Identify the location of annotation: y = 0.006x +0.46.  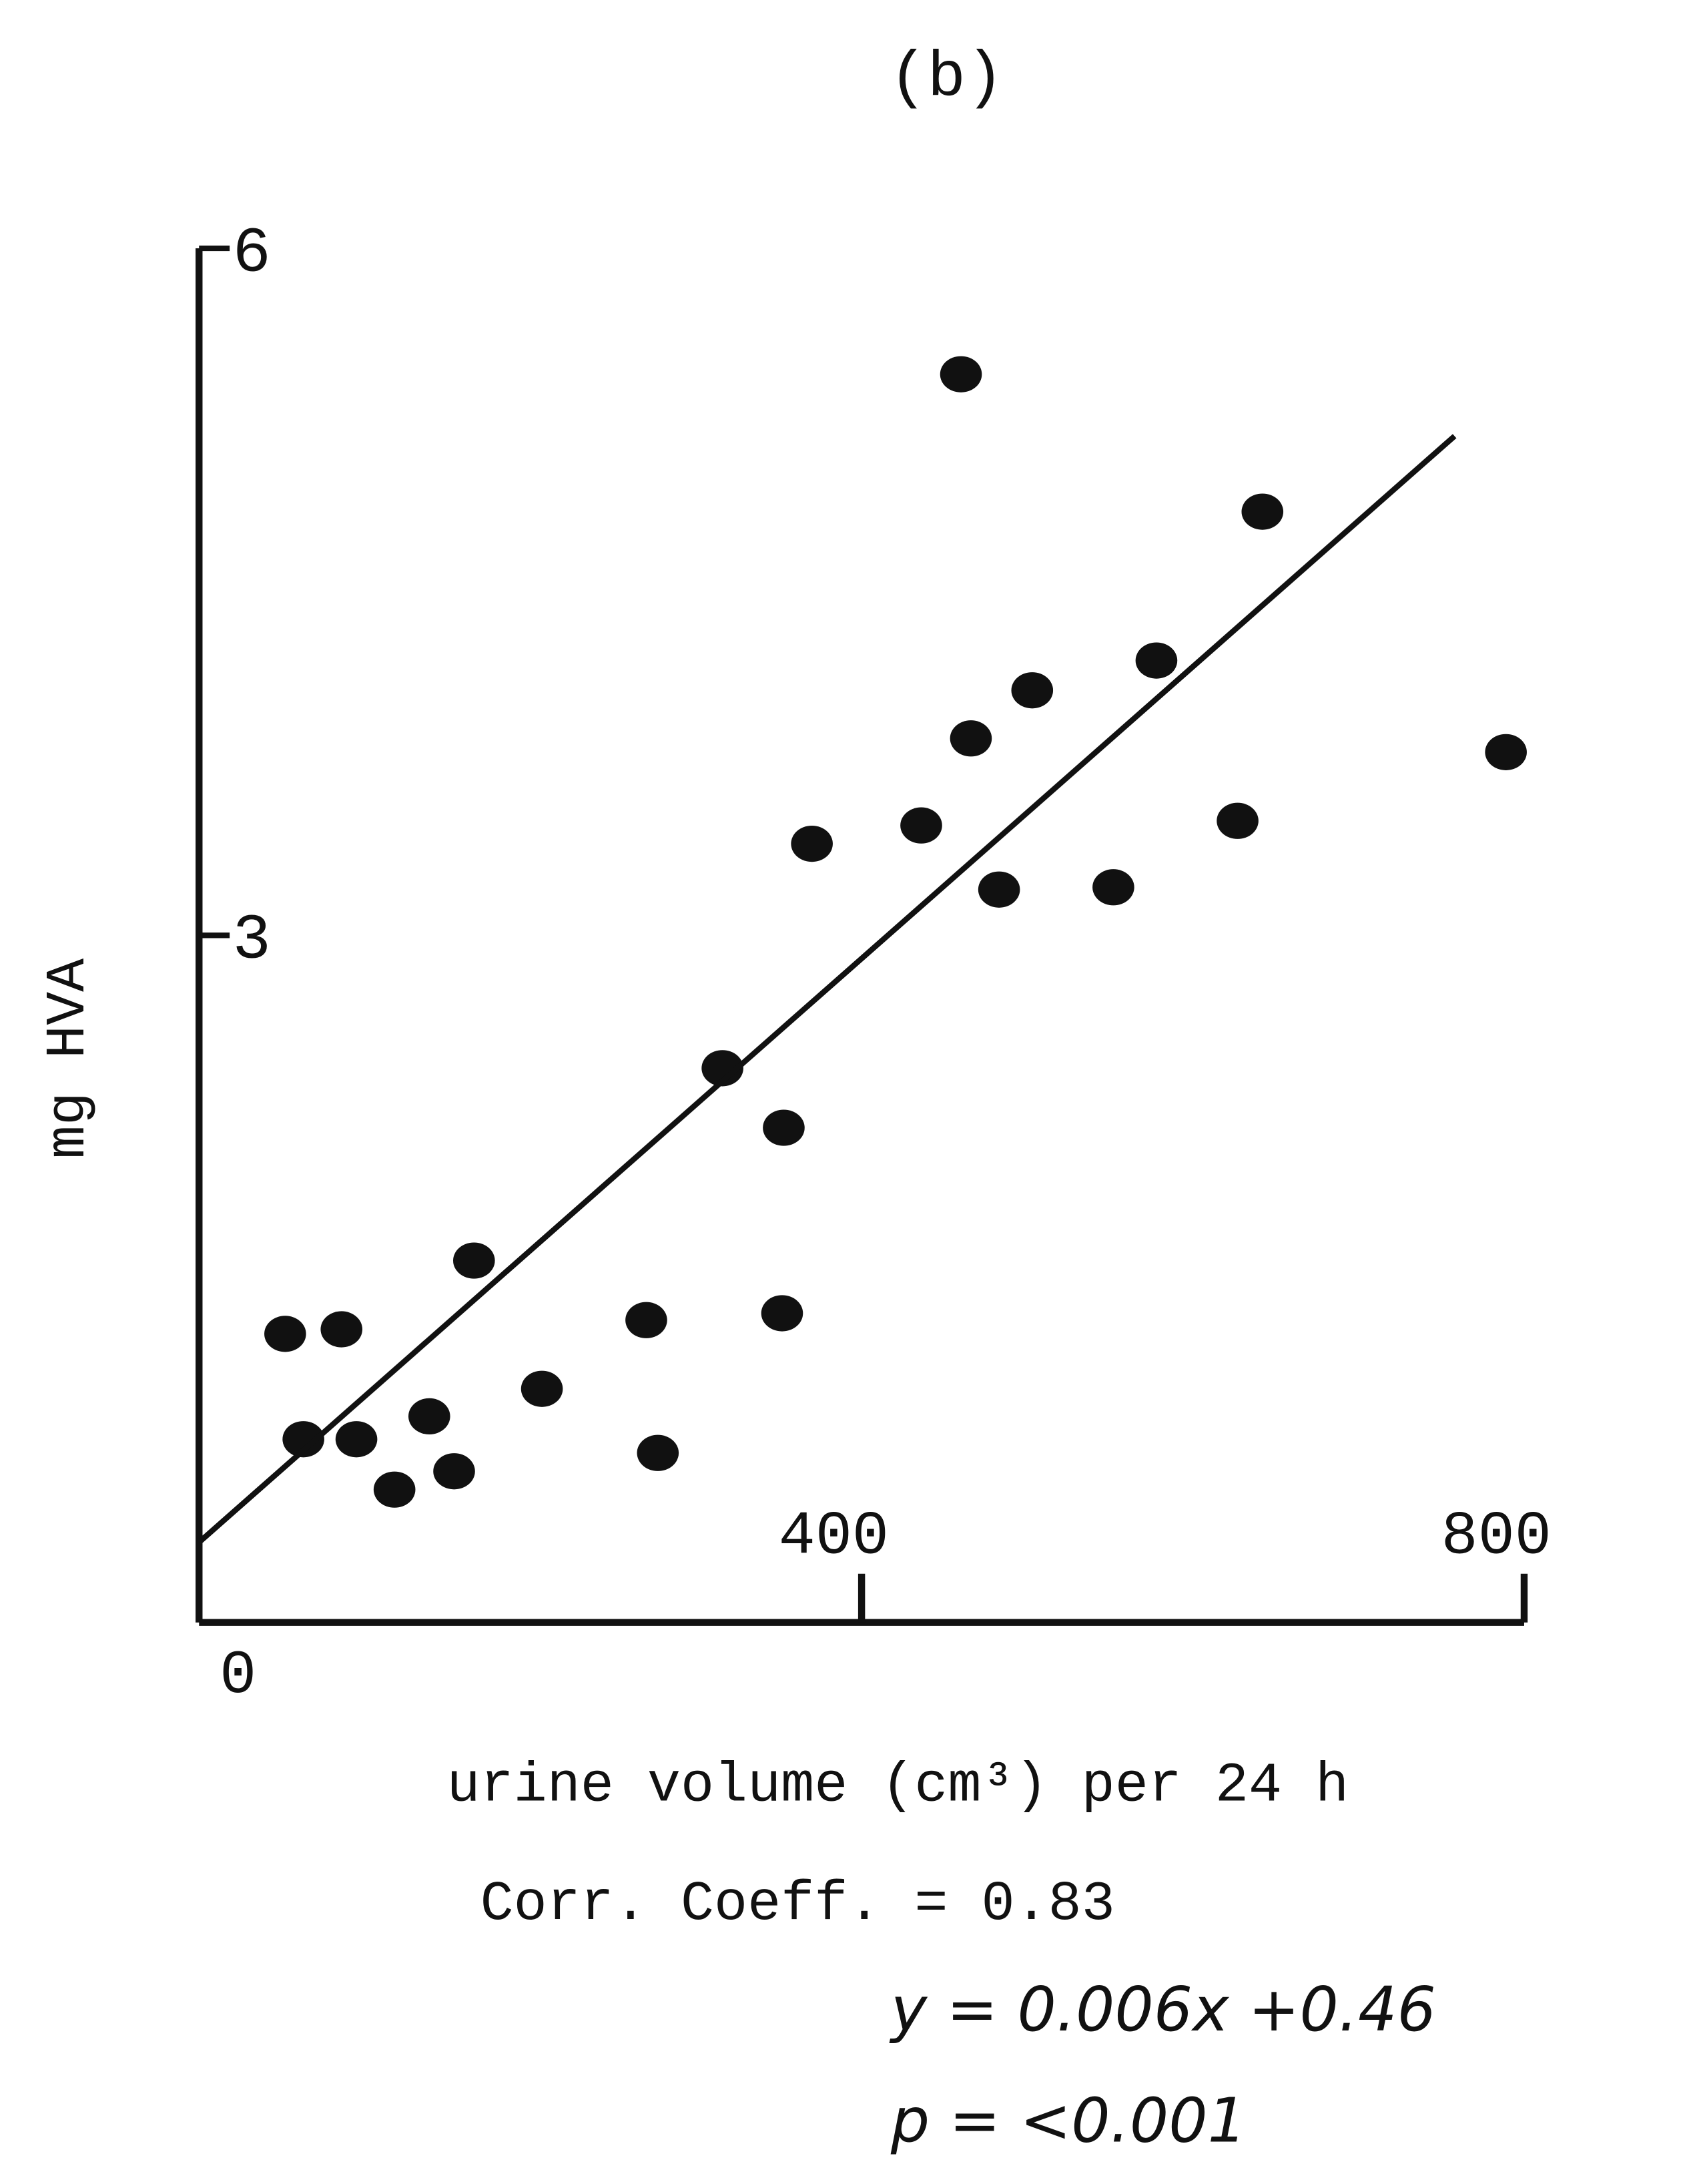
(1162, 2009).